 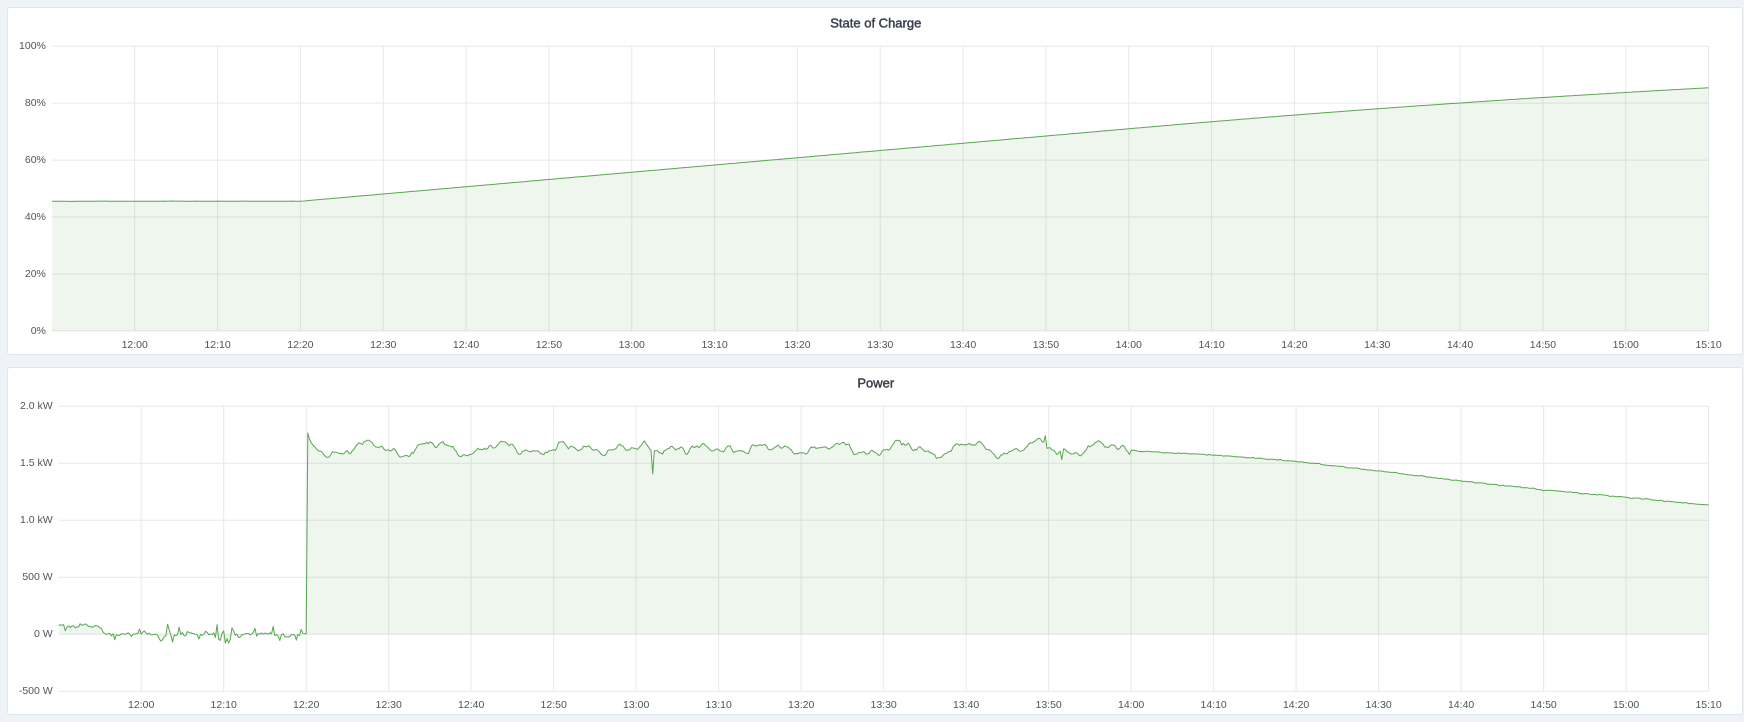 I want to click on svg-text: 20%, so click(x=35, y=274).